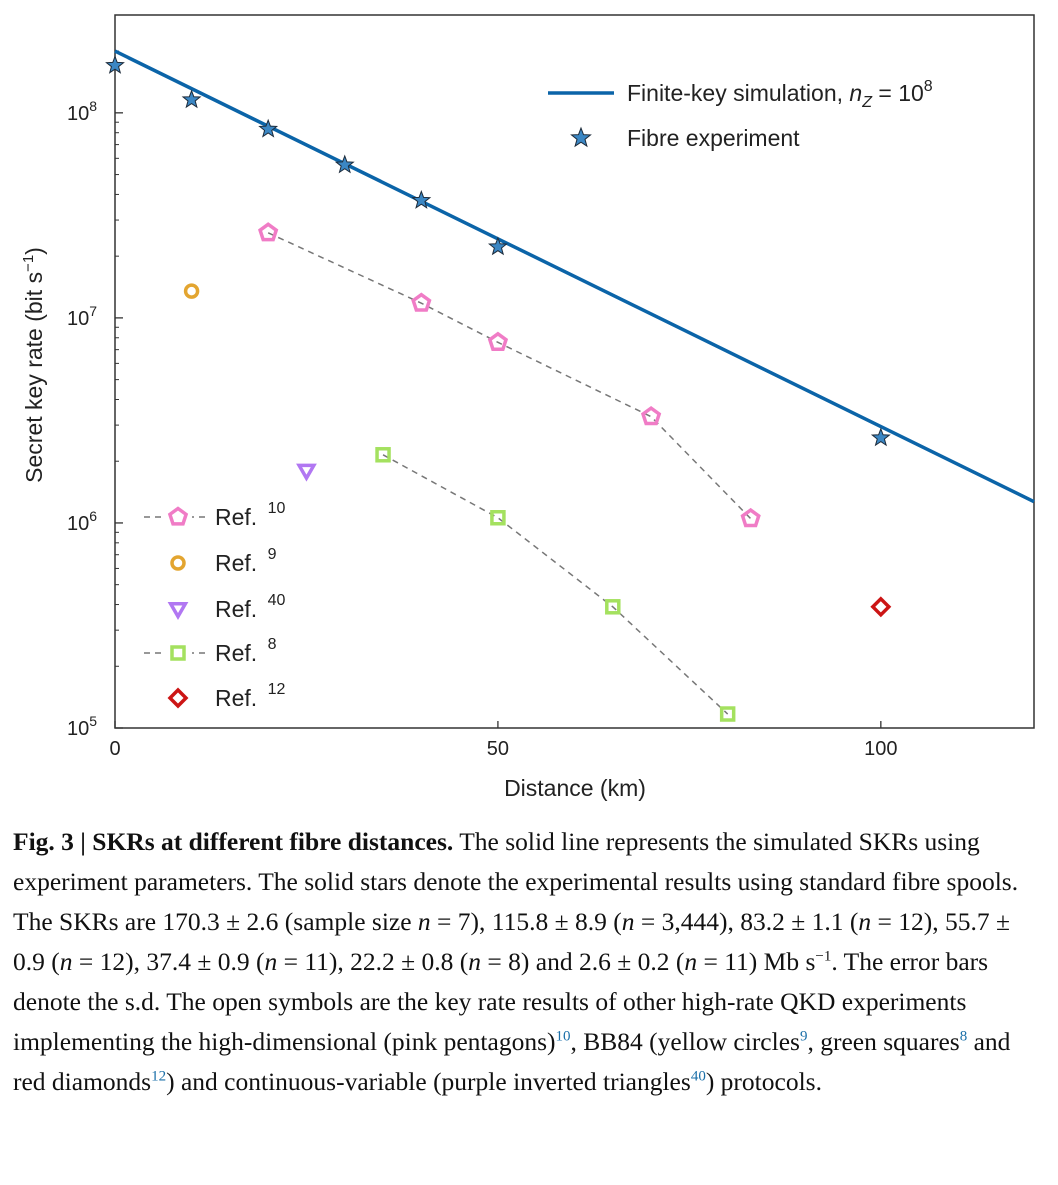 This screenshot has width=1058, height=1185. I want to click on legend-ref-12-label: Ref. 12, so click(250, 696).